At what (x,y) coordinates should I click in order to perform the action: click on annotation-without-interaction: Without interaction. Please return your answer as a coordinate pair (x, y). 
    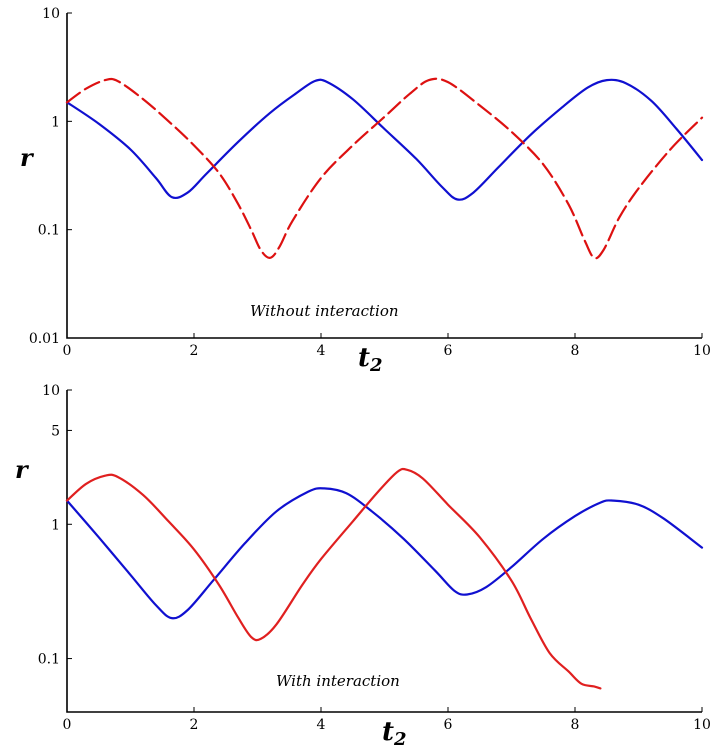
    Looking at the image, I should click on (324, 311).